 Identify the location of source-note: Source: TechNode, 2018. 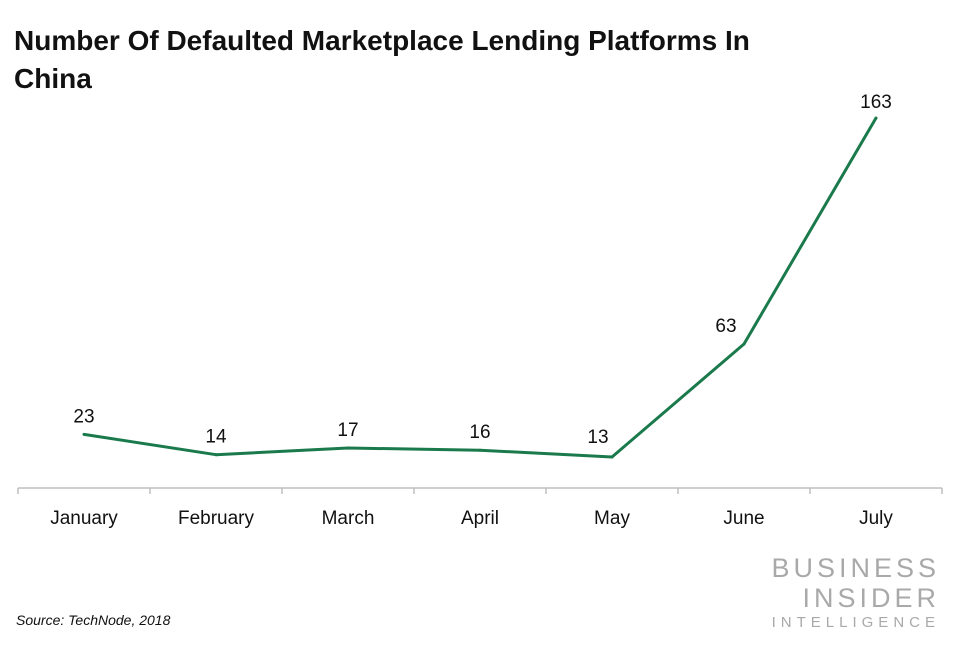
(93, 620).